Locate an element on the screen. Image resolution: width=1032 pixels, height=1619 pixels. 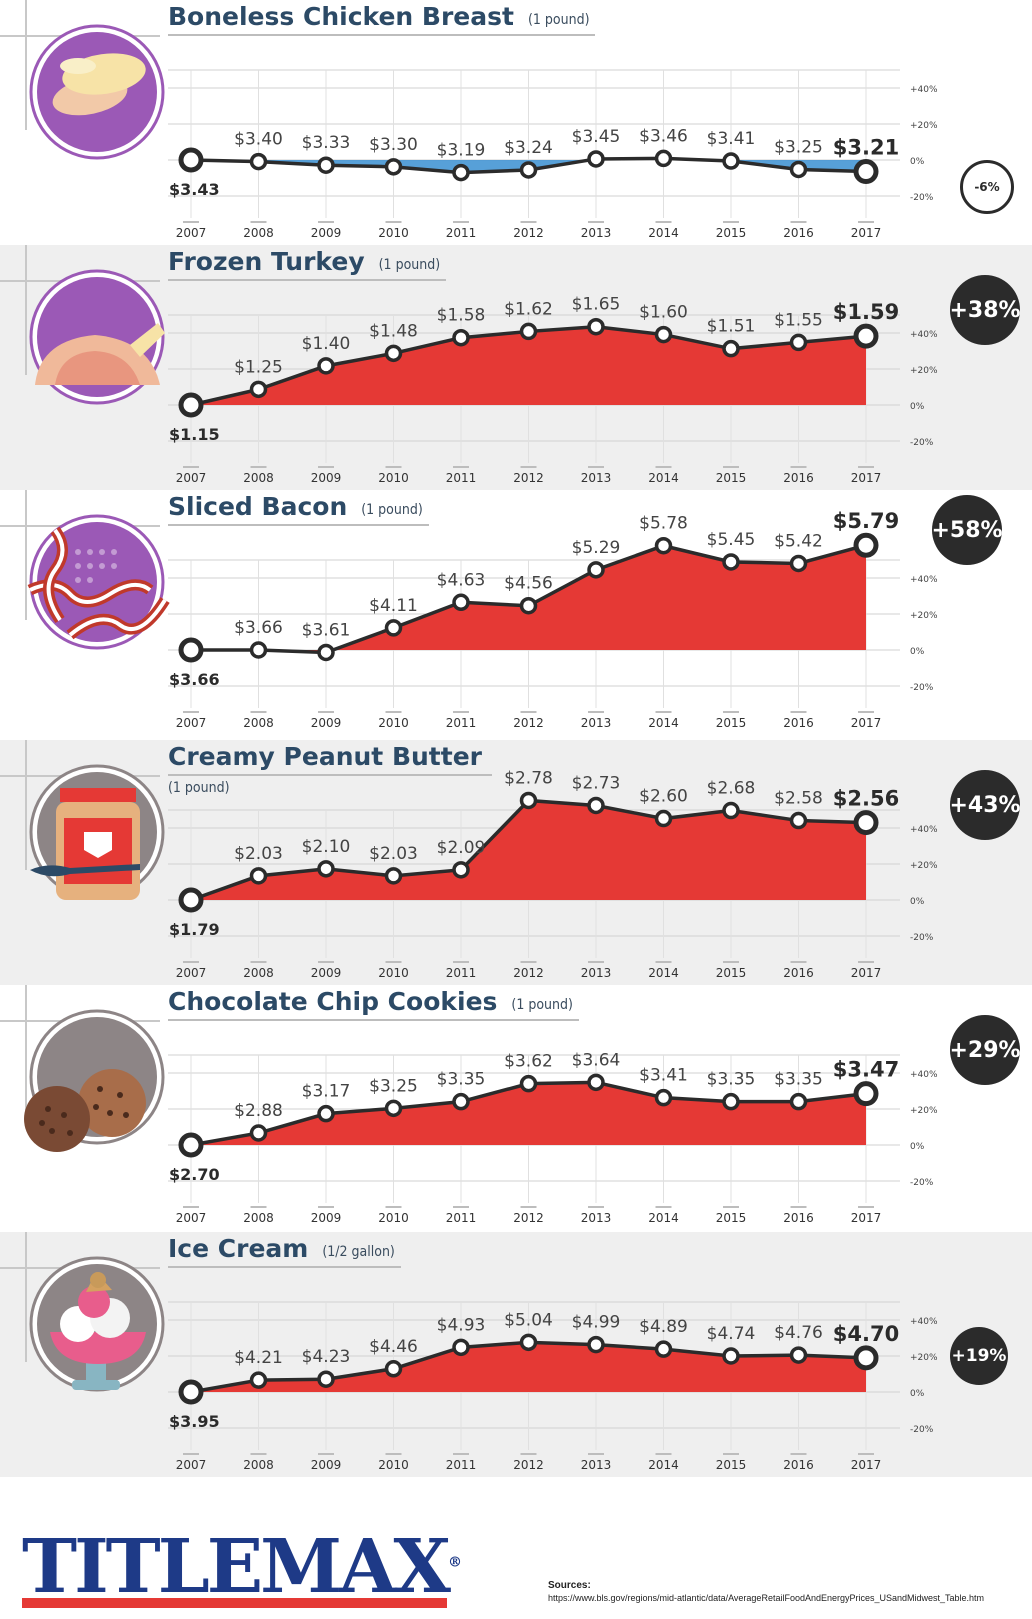
data-label: $3.17 is located at coordinates (326, 1092).